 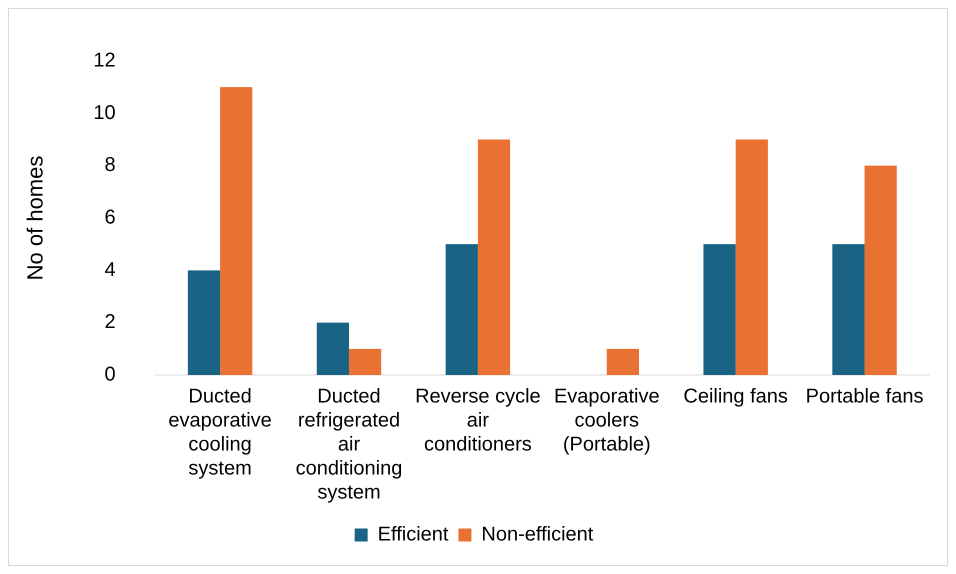 I want to click on x-tick-label: Ducted evaporative cooling system, so click(x=220, y=433).